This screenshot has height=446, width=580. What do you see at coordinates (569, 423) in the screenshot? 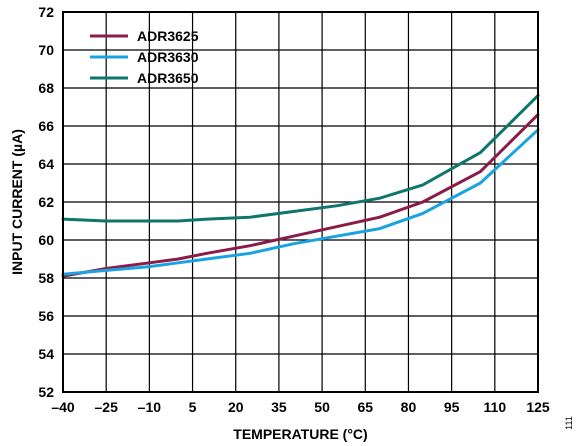
I see `figure-number: 111` at bounding box center [569, 423].